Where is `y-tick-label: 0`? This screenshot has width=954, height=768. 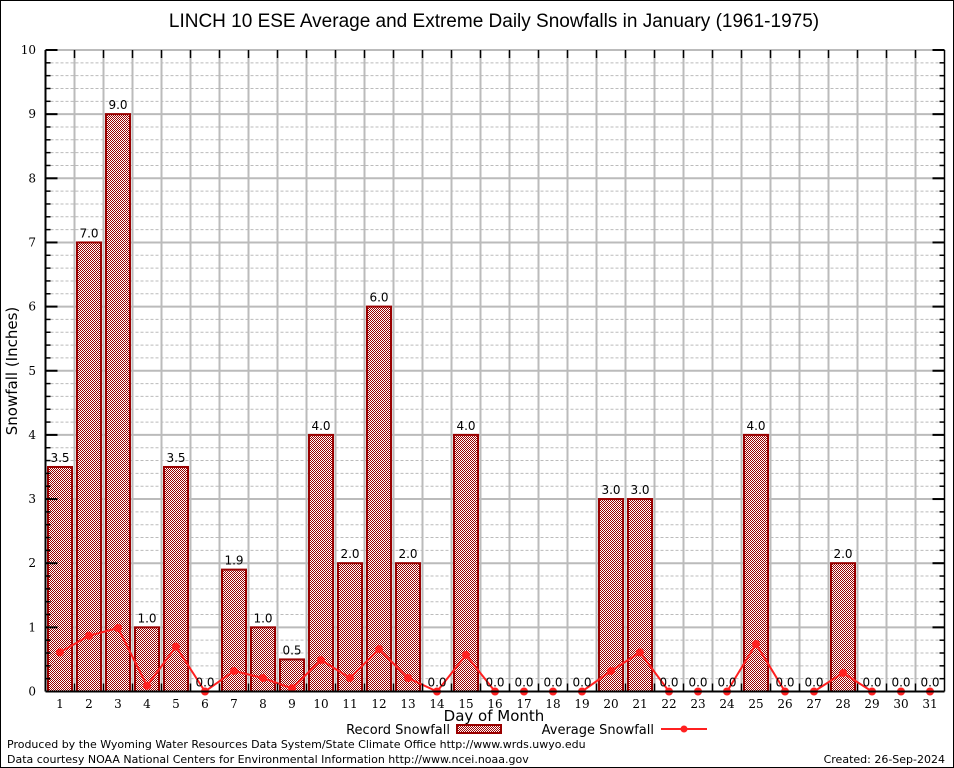 y-tick-label: 0 is located at coordinates (32, 692).